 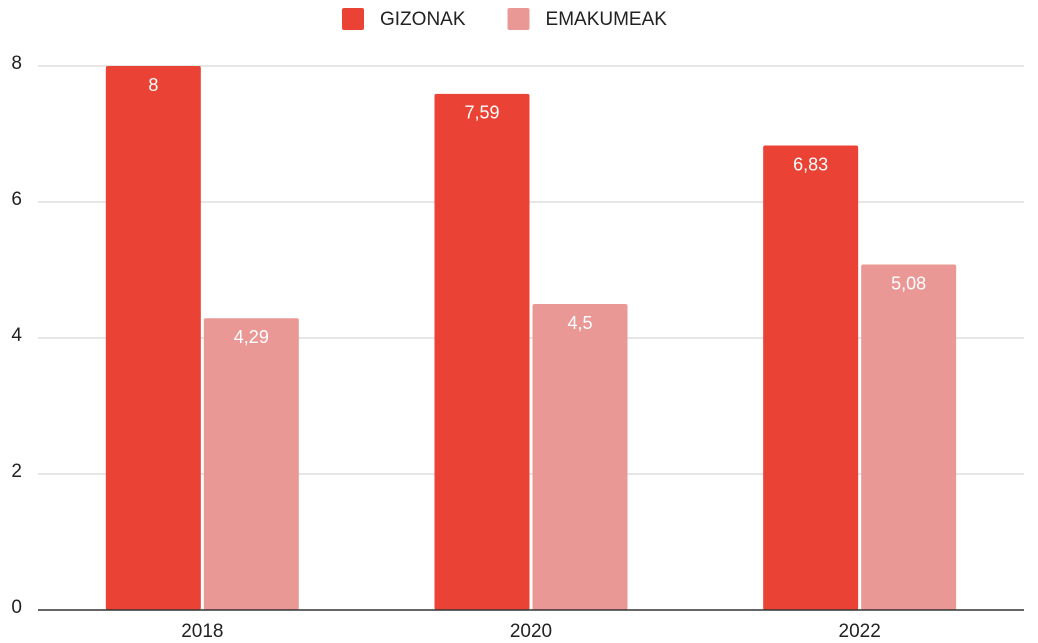 What do you see at coordinates (481, 113) in the screenshot?
I see `value-label: 7,59` at bounding box center [481, 113].